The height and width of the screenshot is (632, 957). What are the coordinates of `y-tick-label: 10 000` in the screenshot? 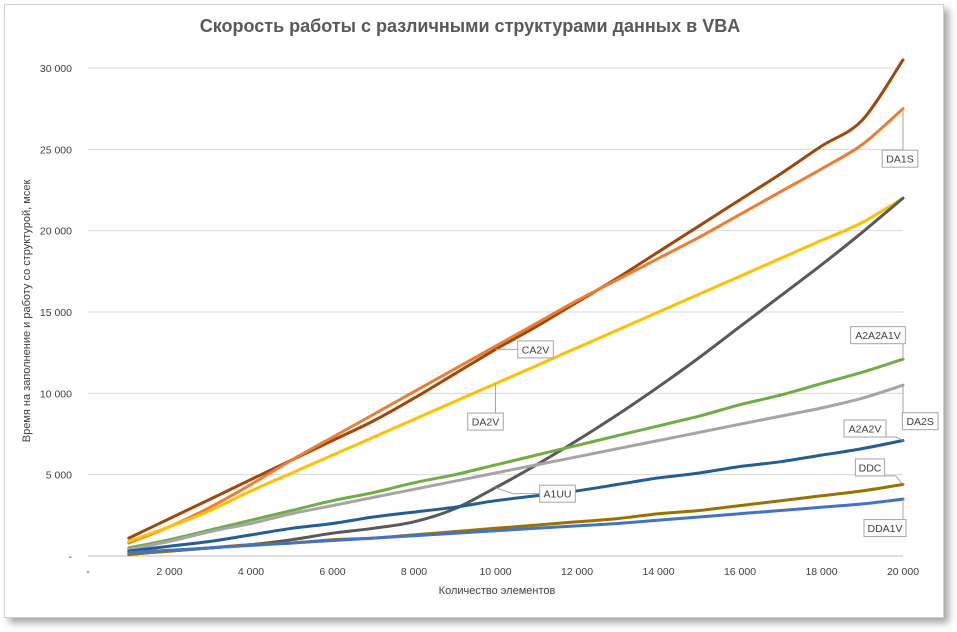 It's located at (56, 394).